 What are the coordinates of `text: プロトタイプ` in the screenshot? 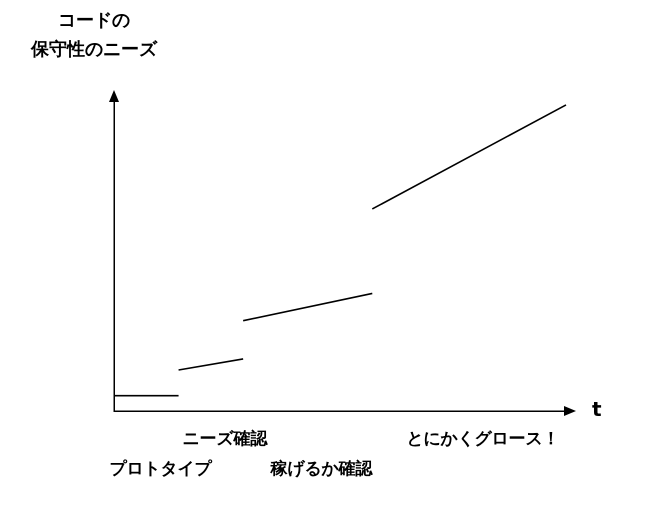 It's located at (160, 469).